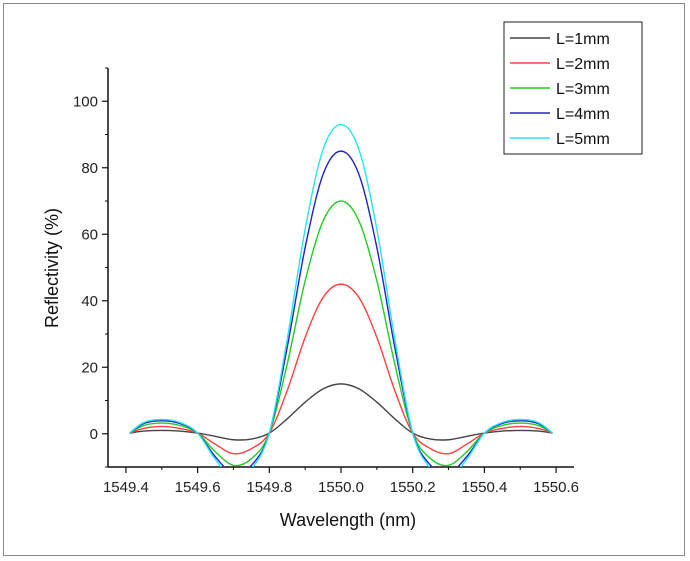  I want to click on legend-label: L=5mm, so click(583, 139).